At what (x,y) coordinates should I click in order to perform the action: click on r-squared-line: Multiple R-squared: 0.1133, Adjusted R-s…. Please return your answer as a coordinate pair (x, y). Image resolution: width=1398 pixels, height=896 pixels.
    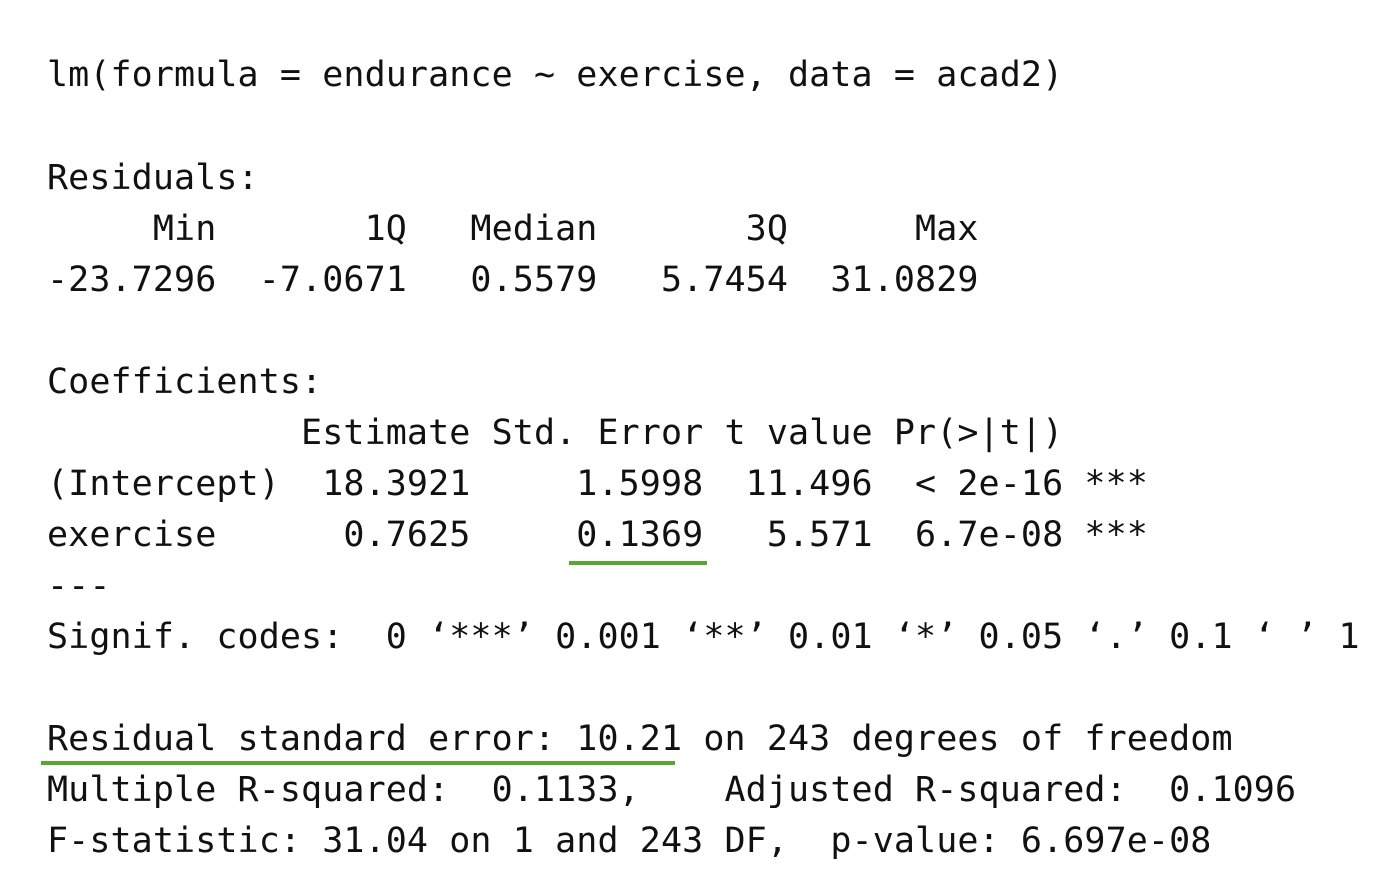
    Looking at the image, I should click on (682, 790).